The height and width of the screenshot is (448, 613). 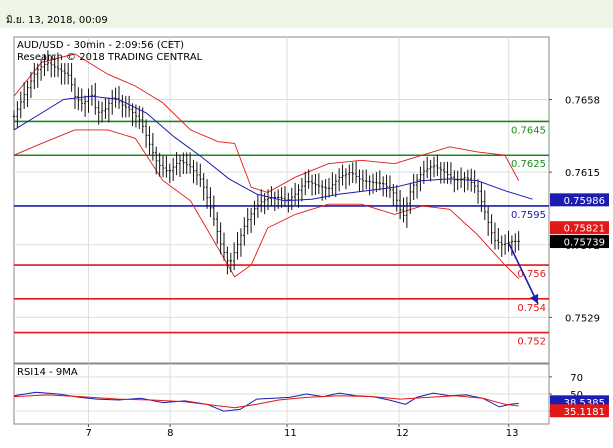 What do you see at coordinates (47, 372) in the screenshot?
I see `rsi-title: RSI14 - 9MA` at bounding box center [47, 372].